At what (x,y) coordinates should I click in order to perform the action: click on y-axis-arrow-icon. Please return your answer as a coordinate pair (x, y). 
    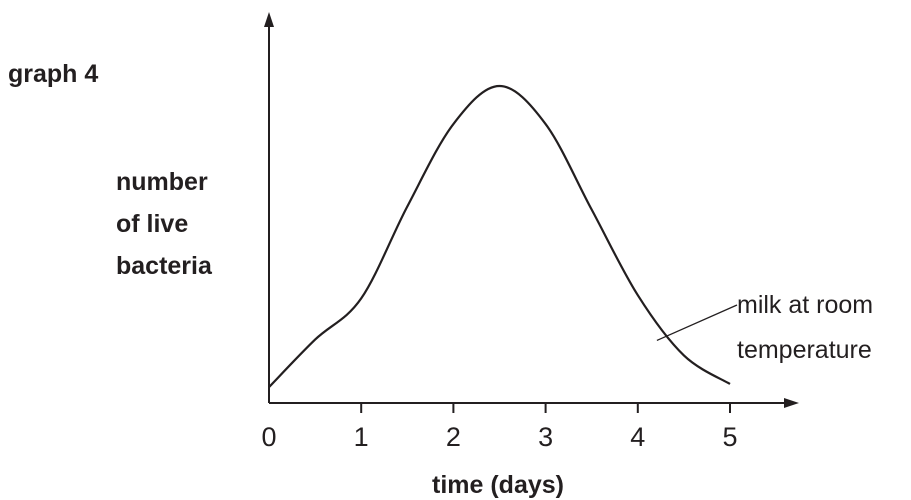
    Looking at the image, I should click on (269, 19).